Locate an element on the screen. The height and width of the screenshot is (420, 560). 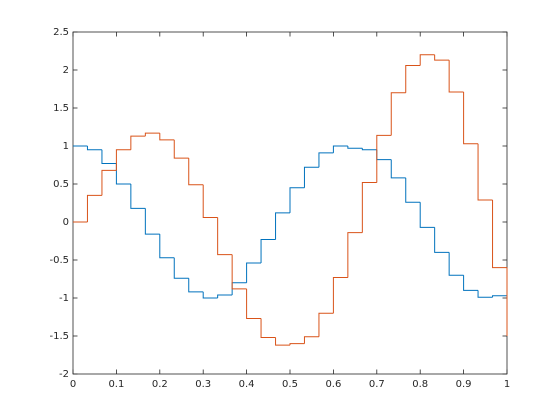
y-tick-label: 2 is located at coordinates (66, 70).